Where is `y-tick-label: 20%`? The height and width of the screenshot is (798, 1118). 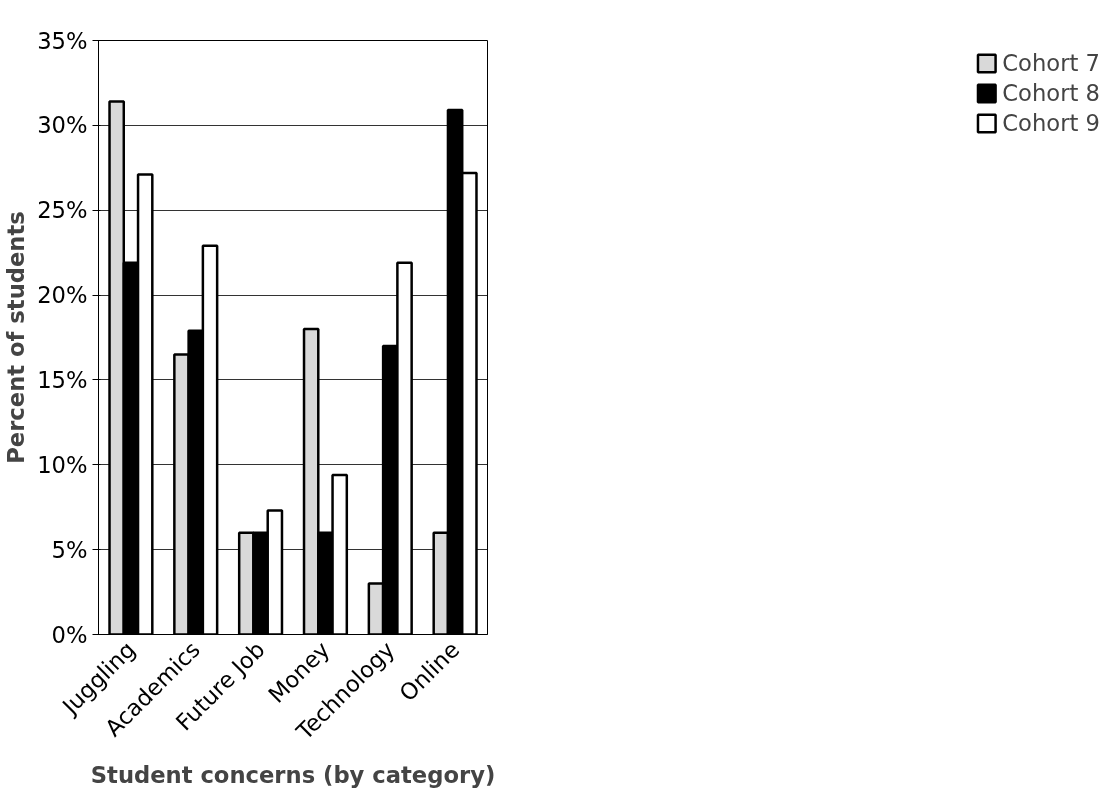
y-tick-label: 20% is located at coordinates (62, 295).